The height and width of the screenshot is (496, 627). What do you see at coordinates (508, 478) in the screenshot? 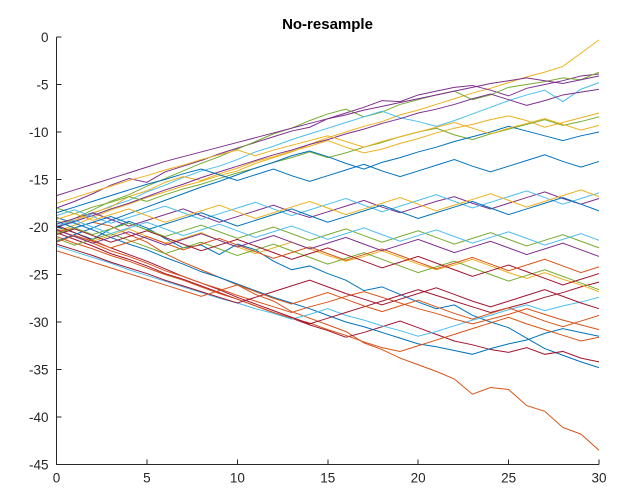
I see `x-tick-label: 25` at bounding box center [508, 478].